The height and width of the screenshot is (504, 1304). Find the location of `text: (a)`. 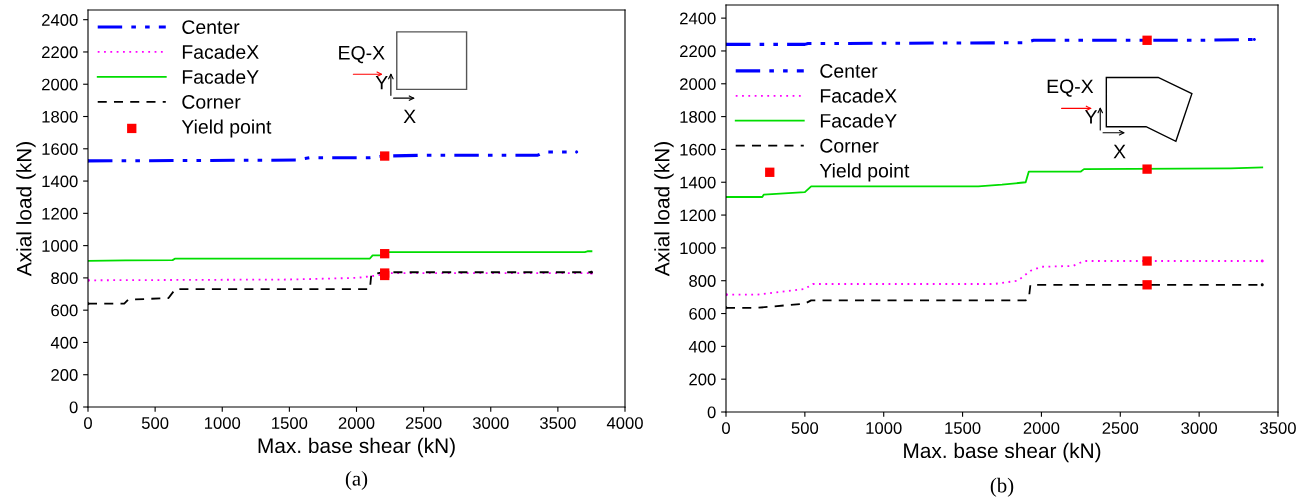

text: (a) is located at coordinates (356, 480).